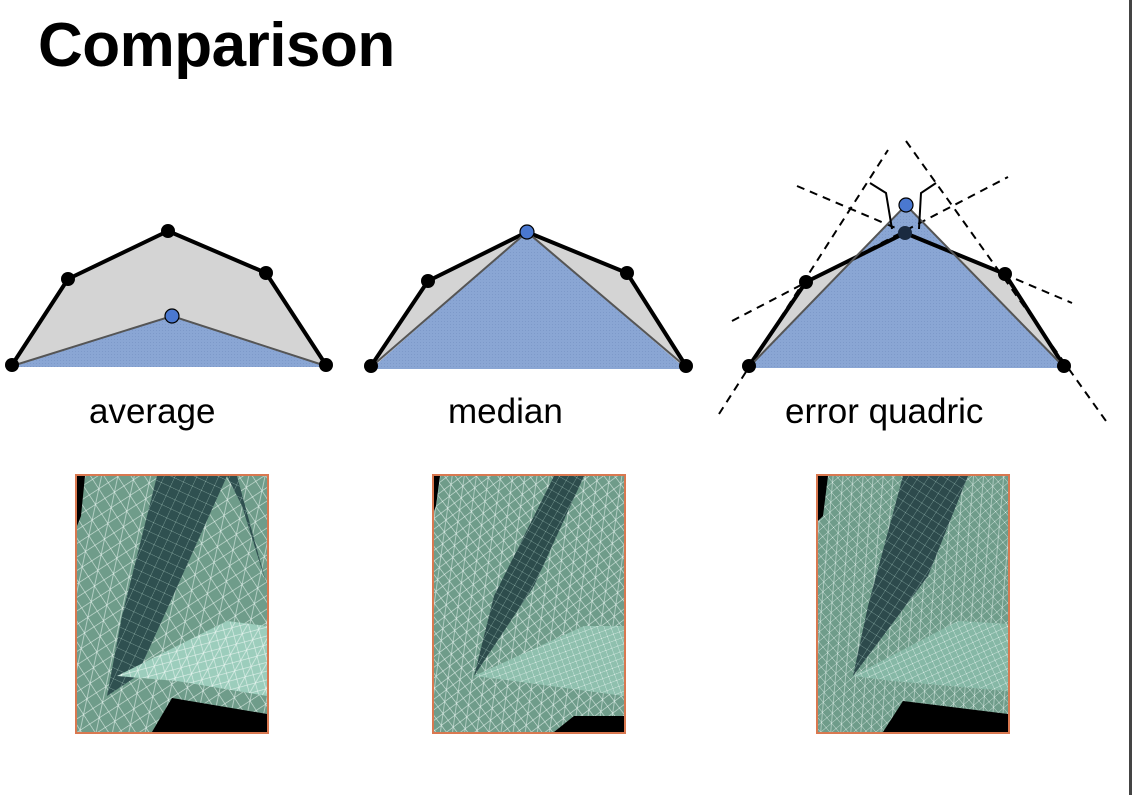 The width and height of the screenshot is (1132, 795). I want to click on mesh-render-median, so click(529, 604).